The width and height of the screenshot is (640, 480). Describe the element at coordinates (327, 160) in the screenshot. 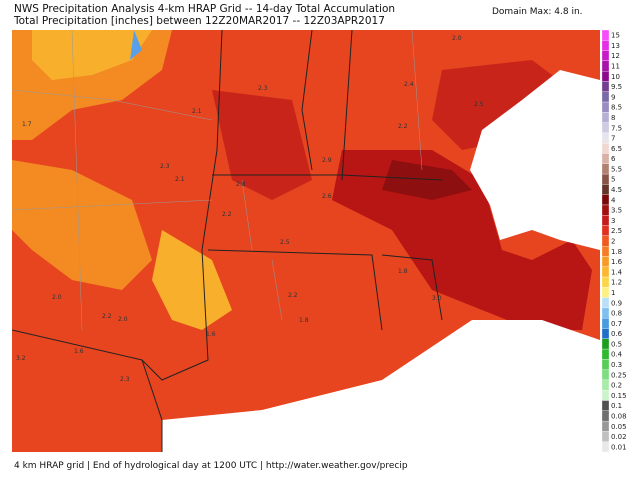

I see `map-value-label: 2.9` at that location.